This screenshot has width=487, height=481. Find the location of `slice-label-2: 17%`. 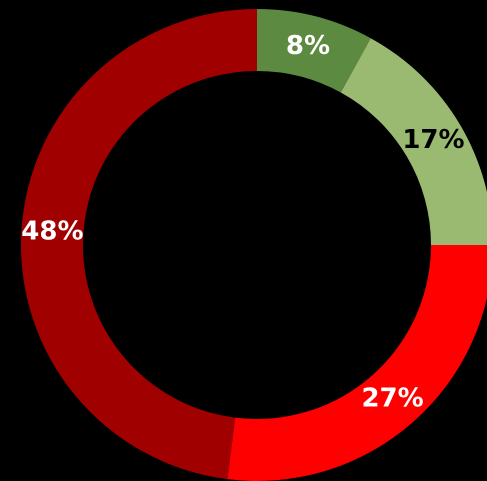

slice-label-2: 17% is located at coordinates (433, 140).